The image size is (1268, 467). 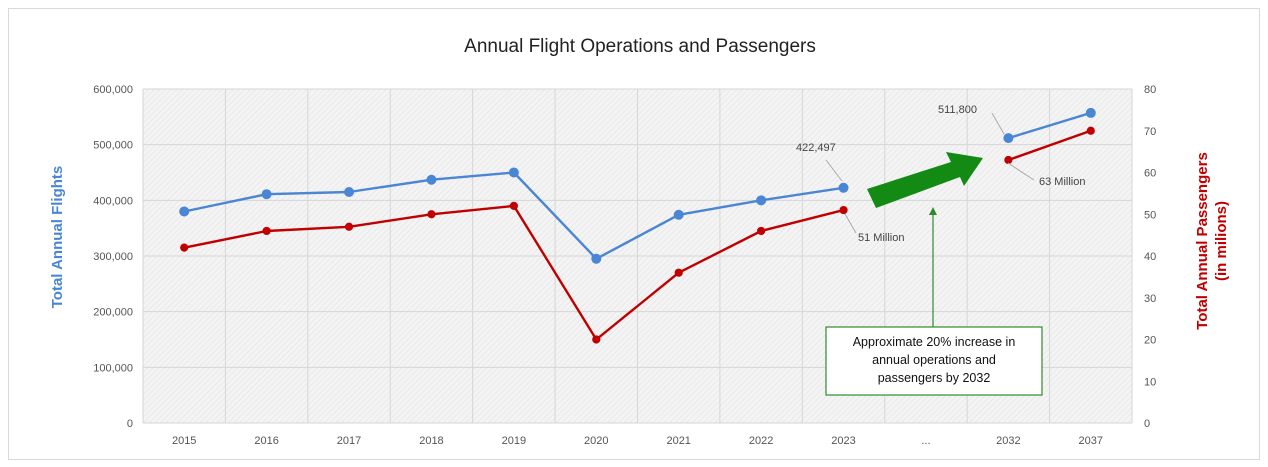 What do you see at coordinates (596, 339) in the screenshot?
I see `passengers-point-2020` at bounding box center [596, 339].